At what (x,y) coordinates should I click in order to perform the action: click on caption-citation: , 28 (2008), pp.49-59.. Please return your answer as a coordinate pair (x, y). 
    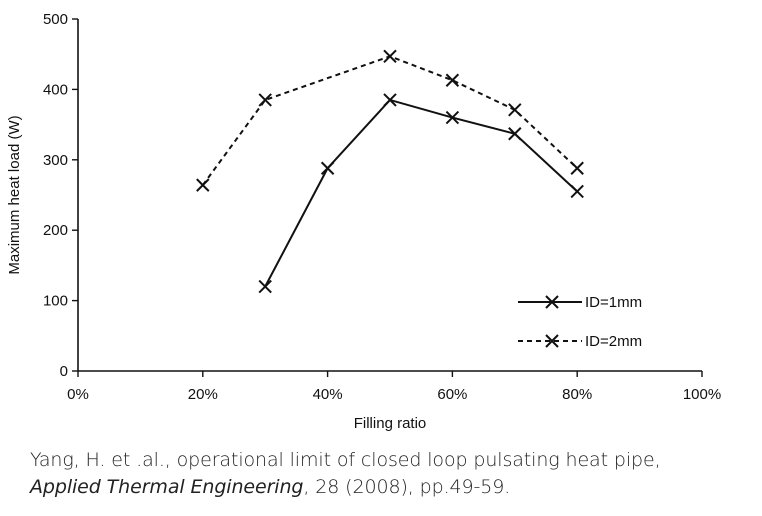
    Looking at the image, I should click on (407, 487).